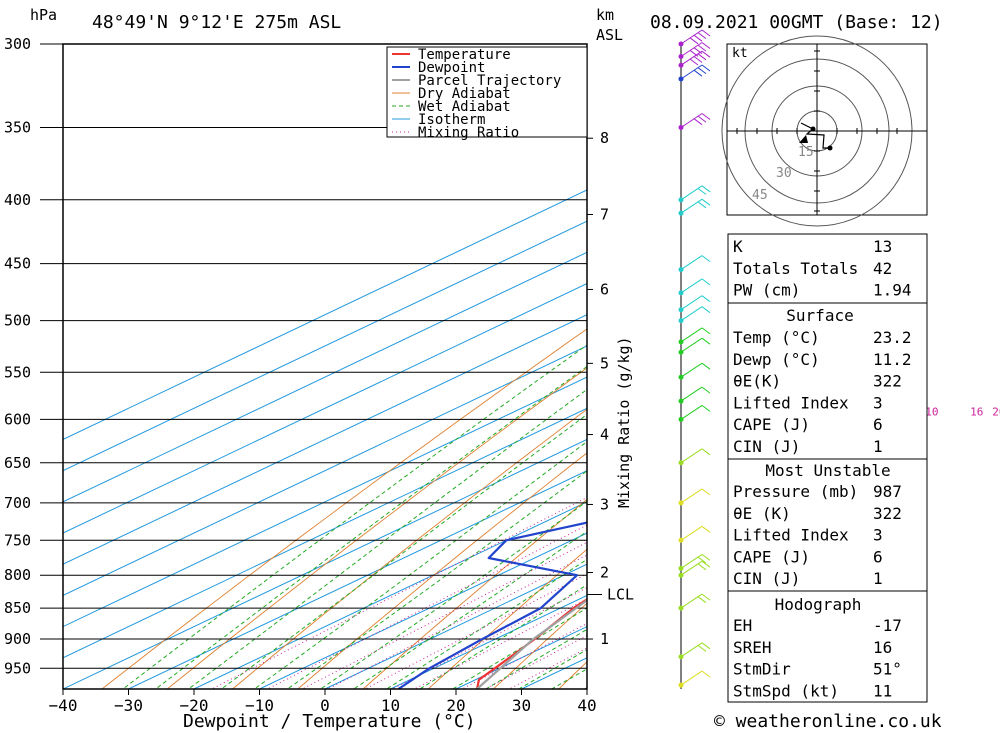  Describe the element at coordinates (17, 264) in the screenshot. I see `pressure-tick-label: 450` at that location.